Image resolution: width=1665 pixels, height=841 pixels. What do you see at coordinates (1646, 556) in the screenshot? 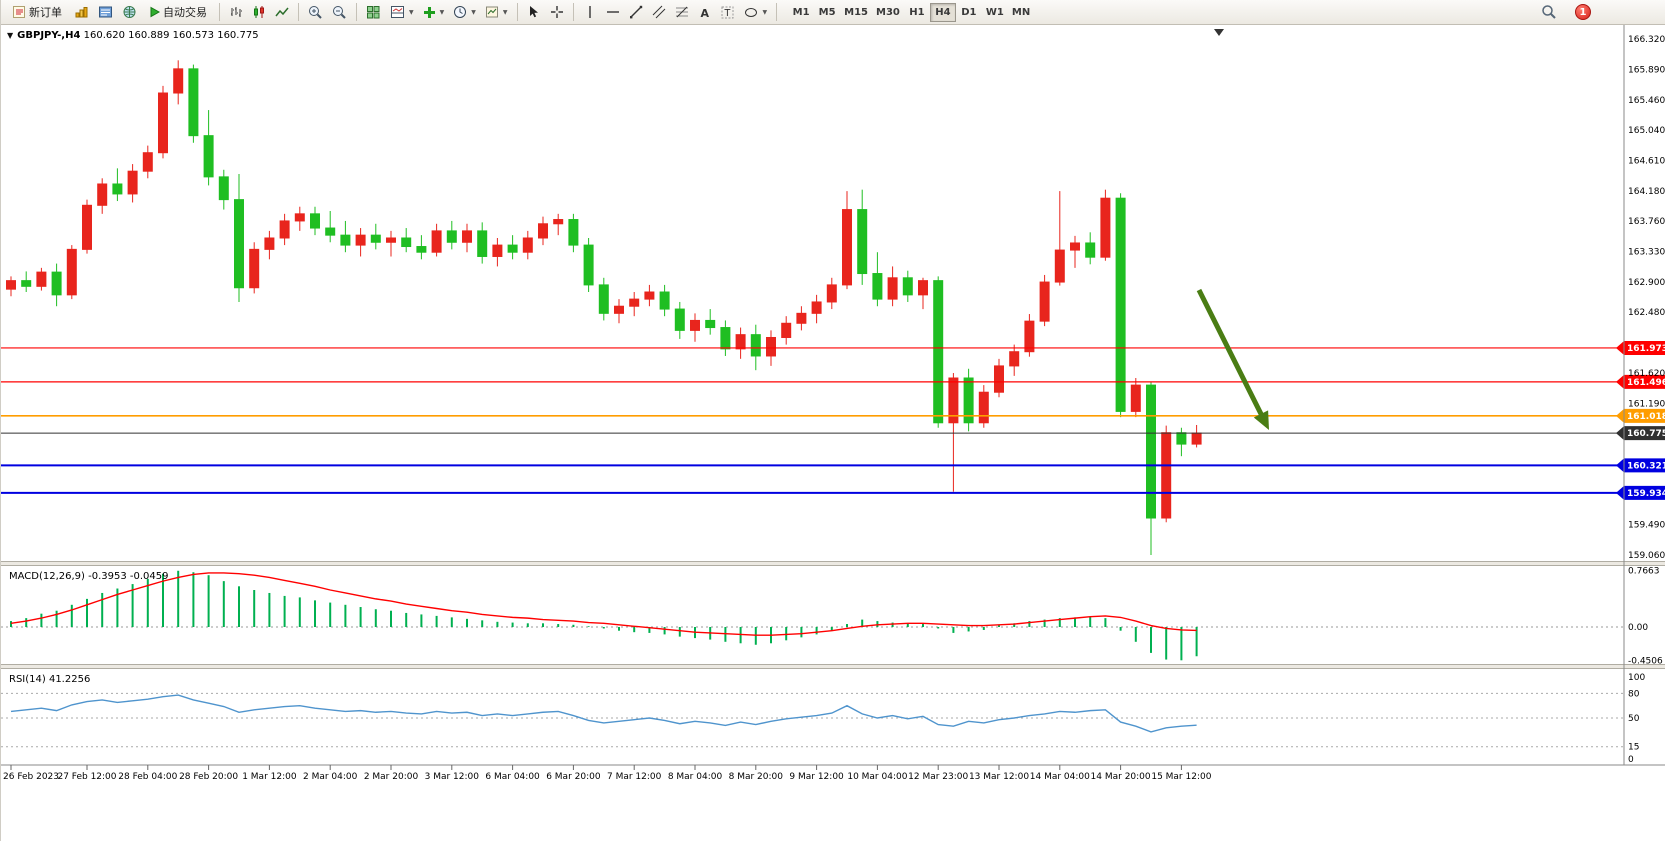
I see `price-axis-tick: 159.060` at bounding box center [1646, 556].